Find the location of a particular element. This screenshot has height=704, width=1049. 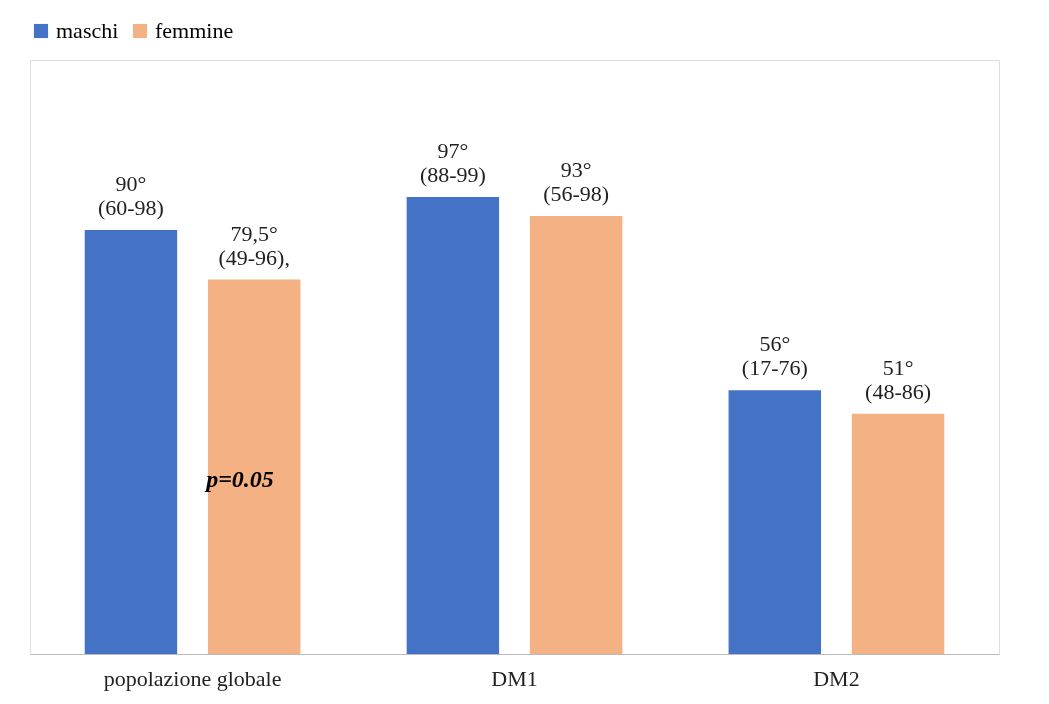

data-label: 93° (56-98) is located at coordinates (576, 181).